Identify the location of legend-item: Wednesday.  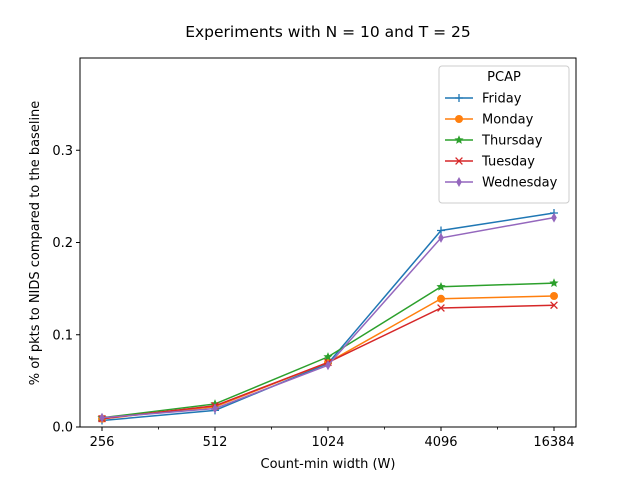
(501, 183).